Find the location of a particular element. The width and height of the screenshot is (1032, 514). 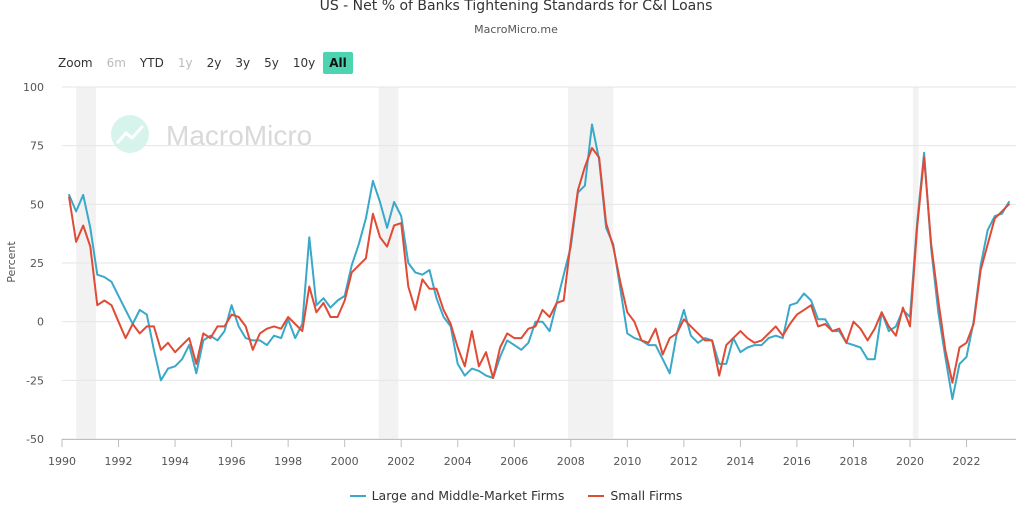

zoom-10y-button: 10y is located at coordinates (304, 63).